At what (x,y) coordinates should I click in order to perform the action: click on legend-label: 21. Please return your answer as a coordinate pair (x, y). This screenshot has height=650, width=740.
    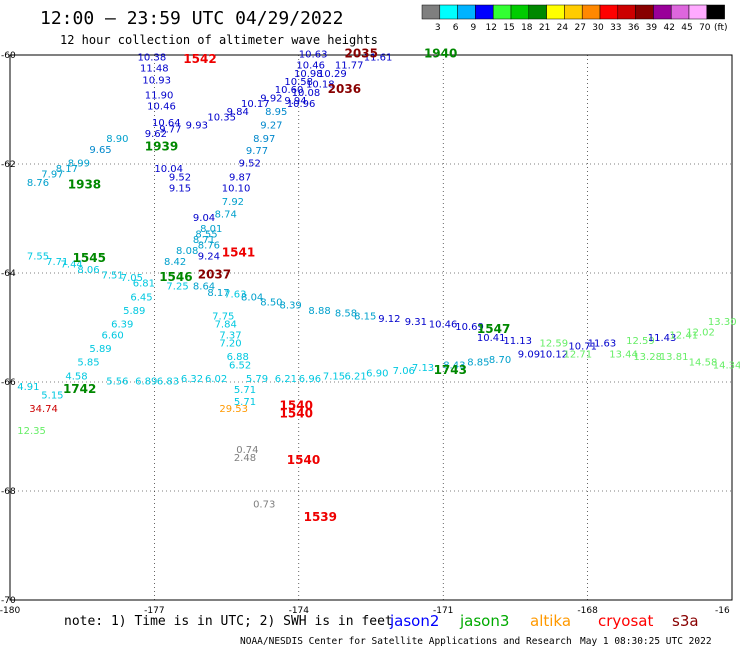
    Looking at the image, I should click on (544, 28).